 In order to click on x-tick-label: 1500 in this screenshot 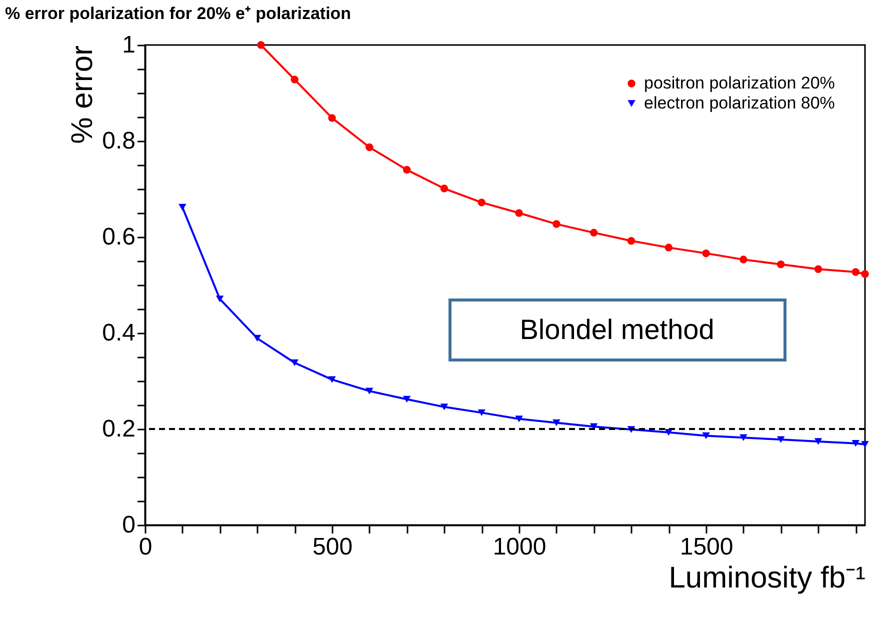, I will do `click(707, 547)`.